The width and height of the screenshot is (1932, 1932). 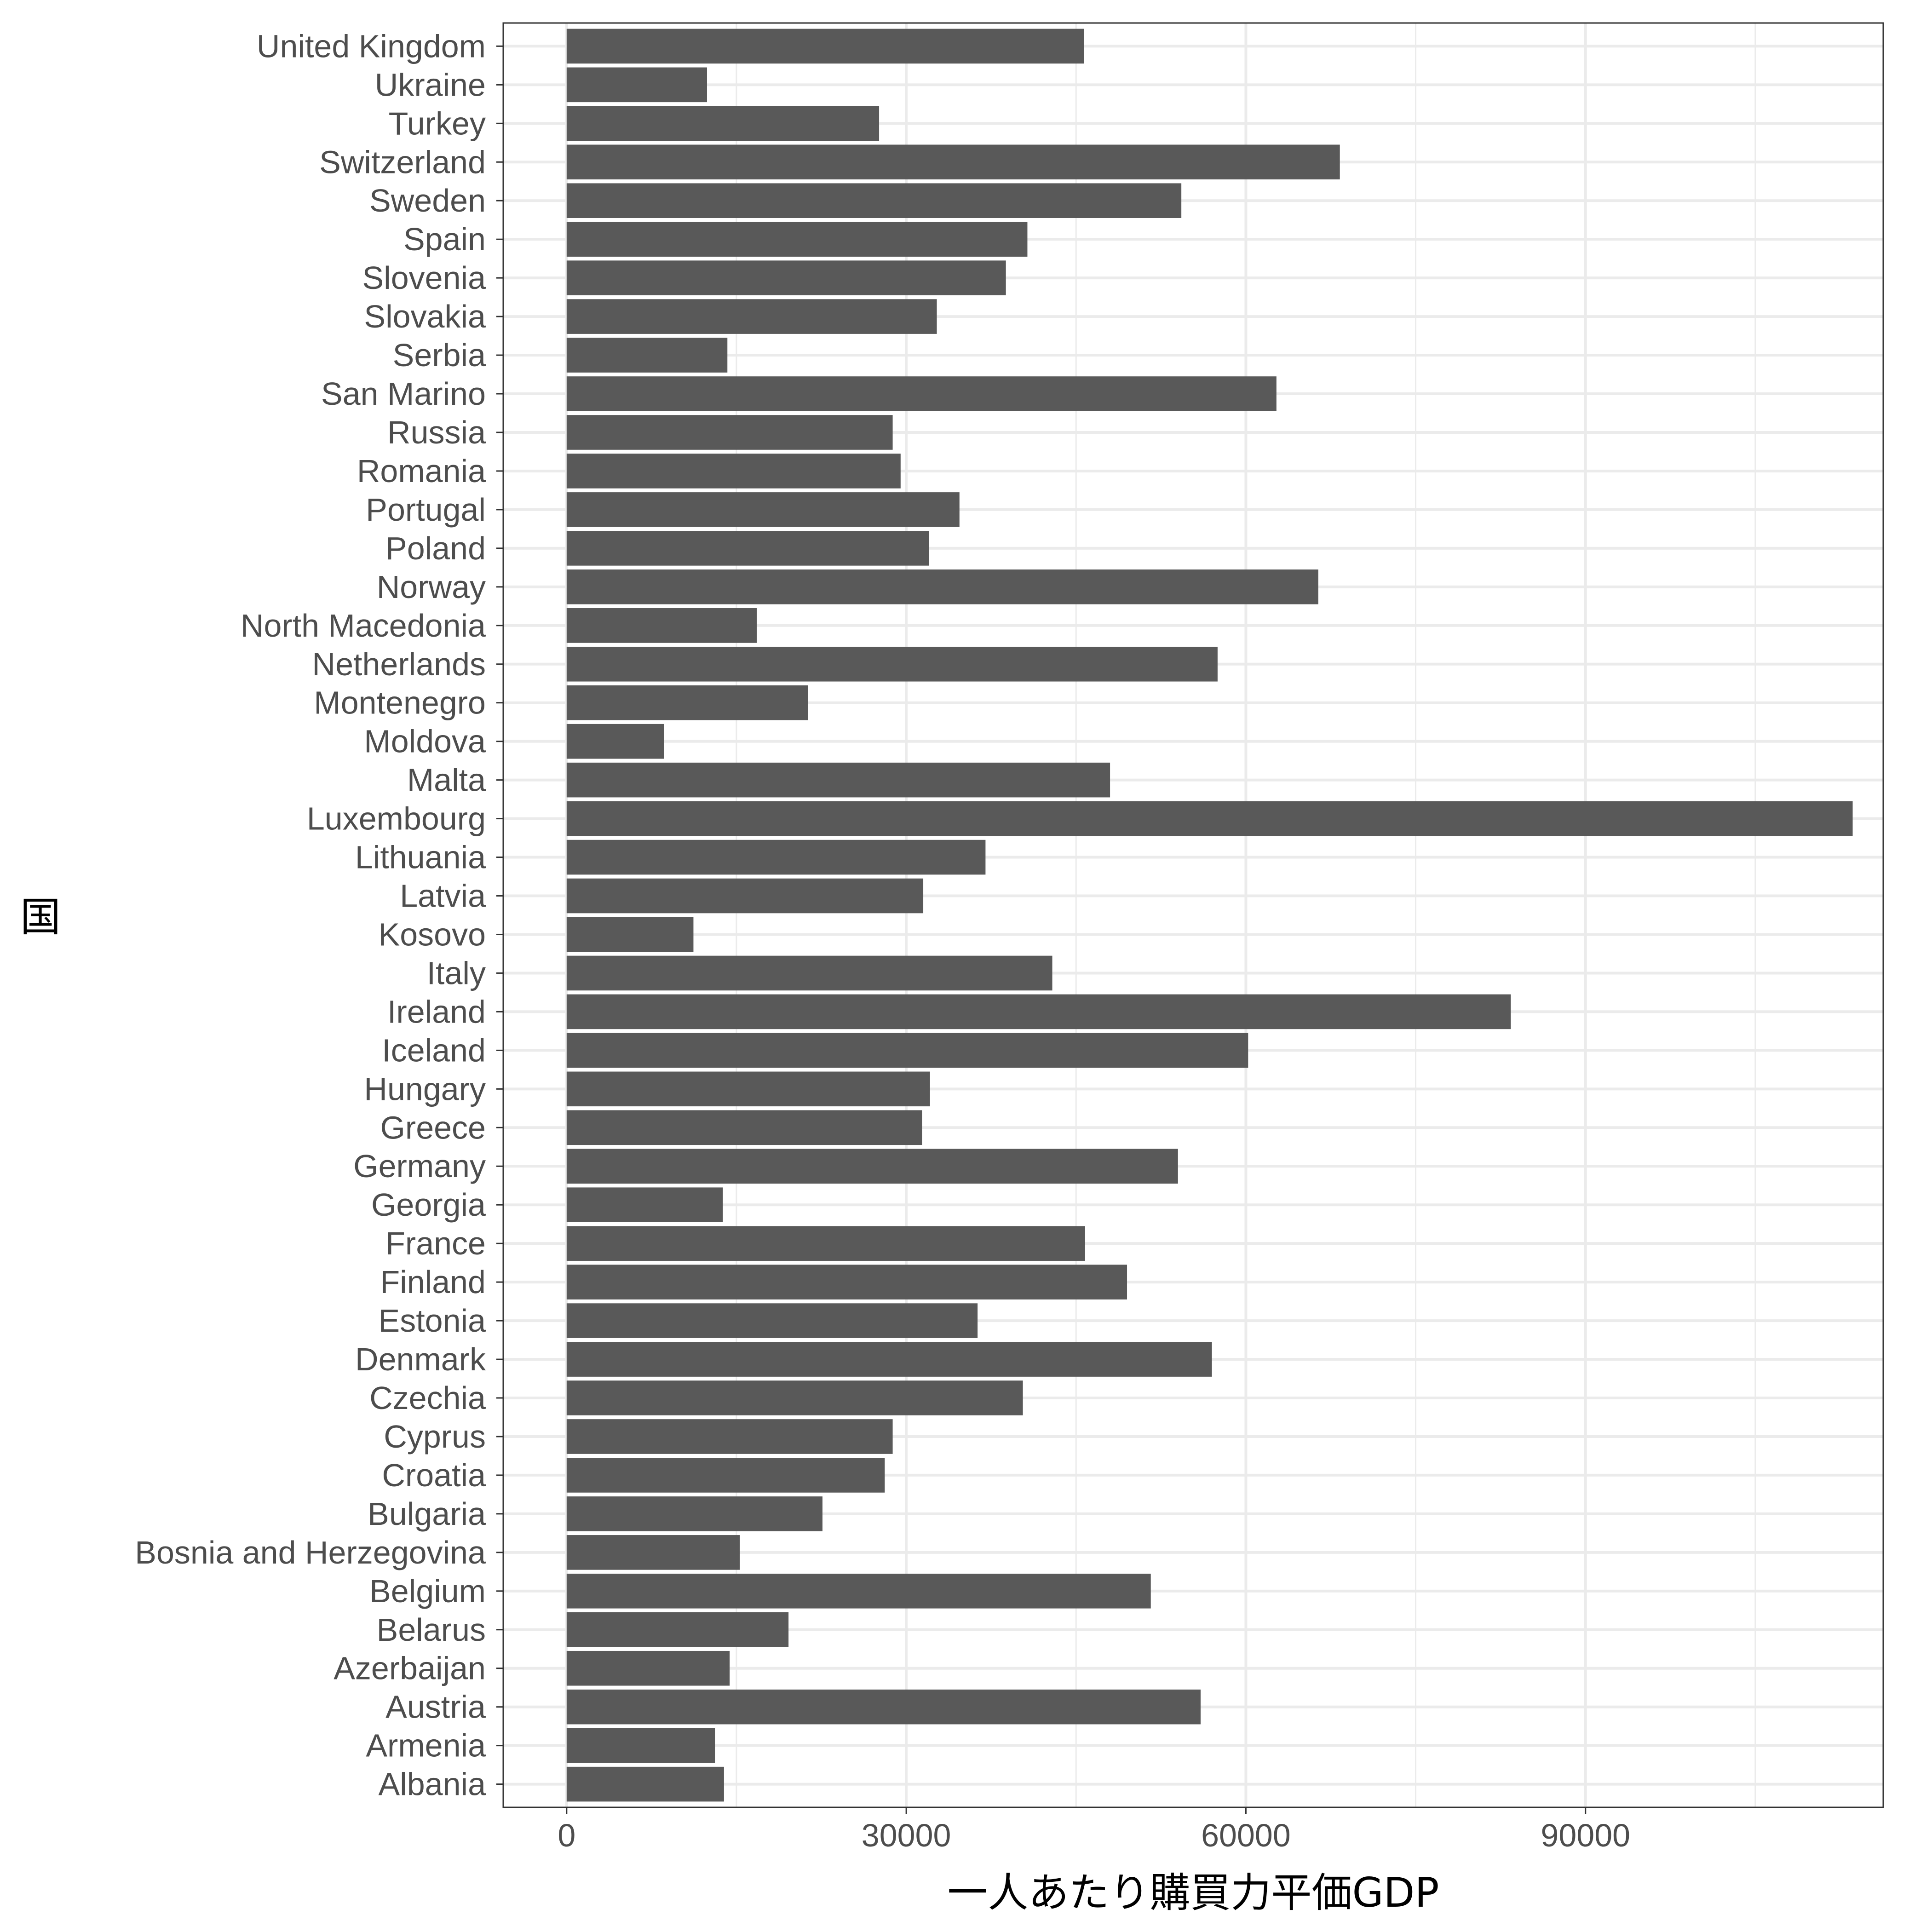 What do you see at coordinates (436, 432) in the screenshot?
I see `y-tick-label: Russia` at bounding box center [436, 432].